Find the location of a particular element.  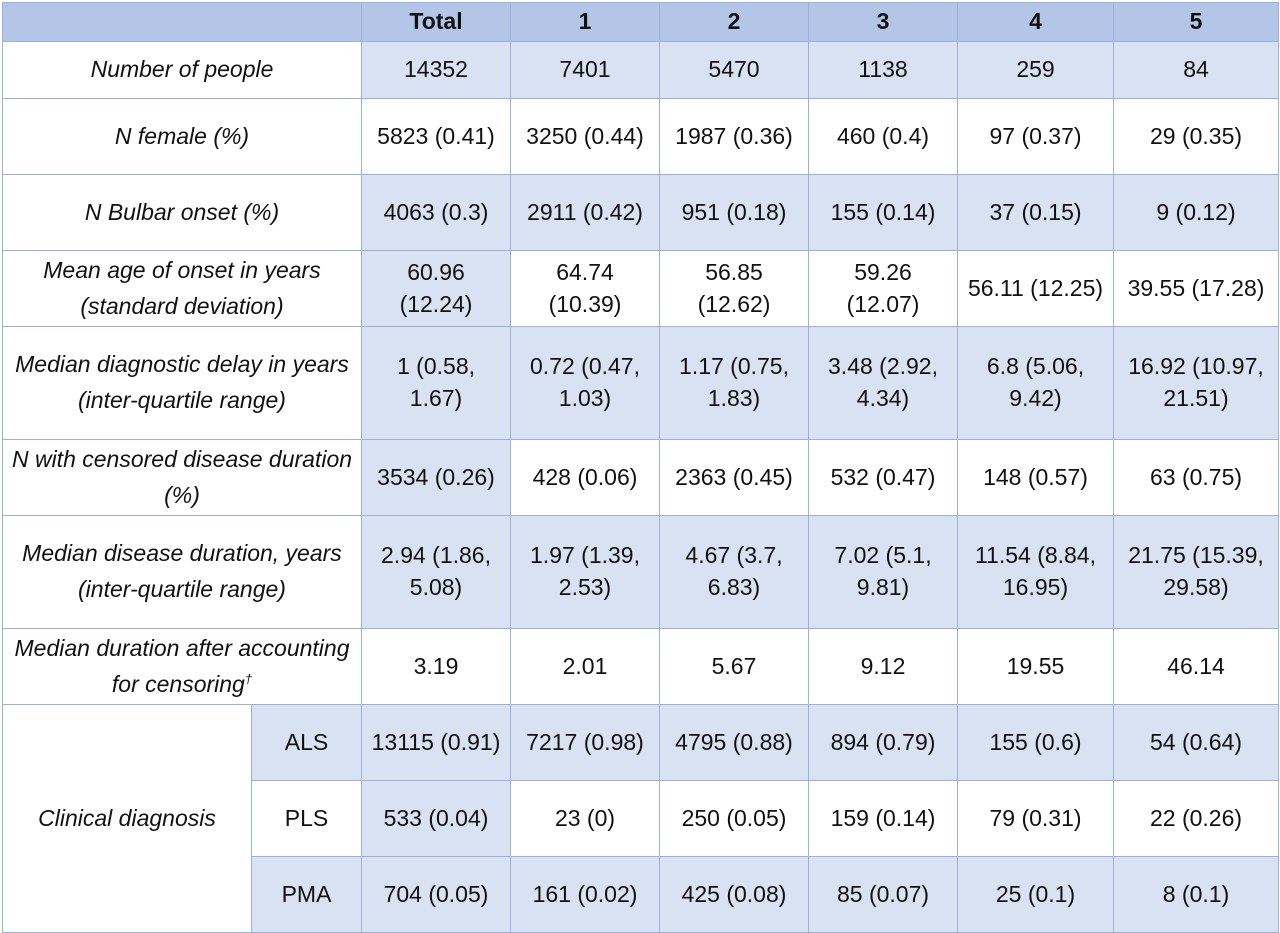

table-cell: 13115 (0.91) is located at coordinates (436, 742).